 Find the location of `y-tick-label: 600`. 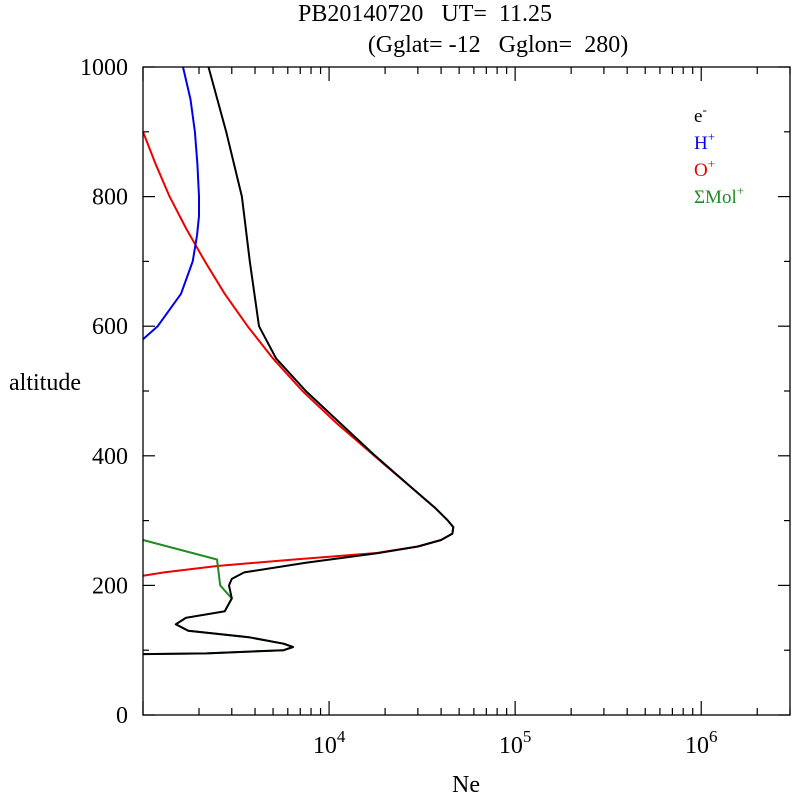

y-tick-label: 600 is located at coordinates (110, 327).